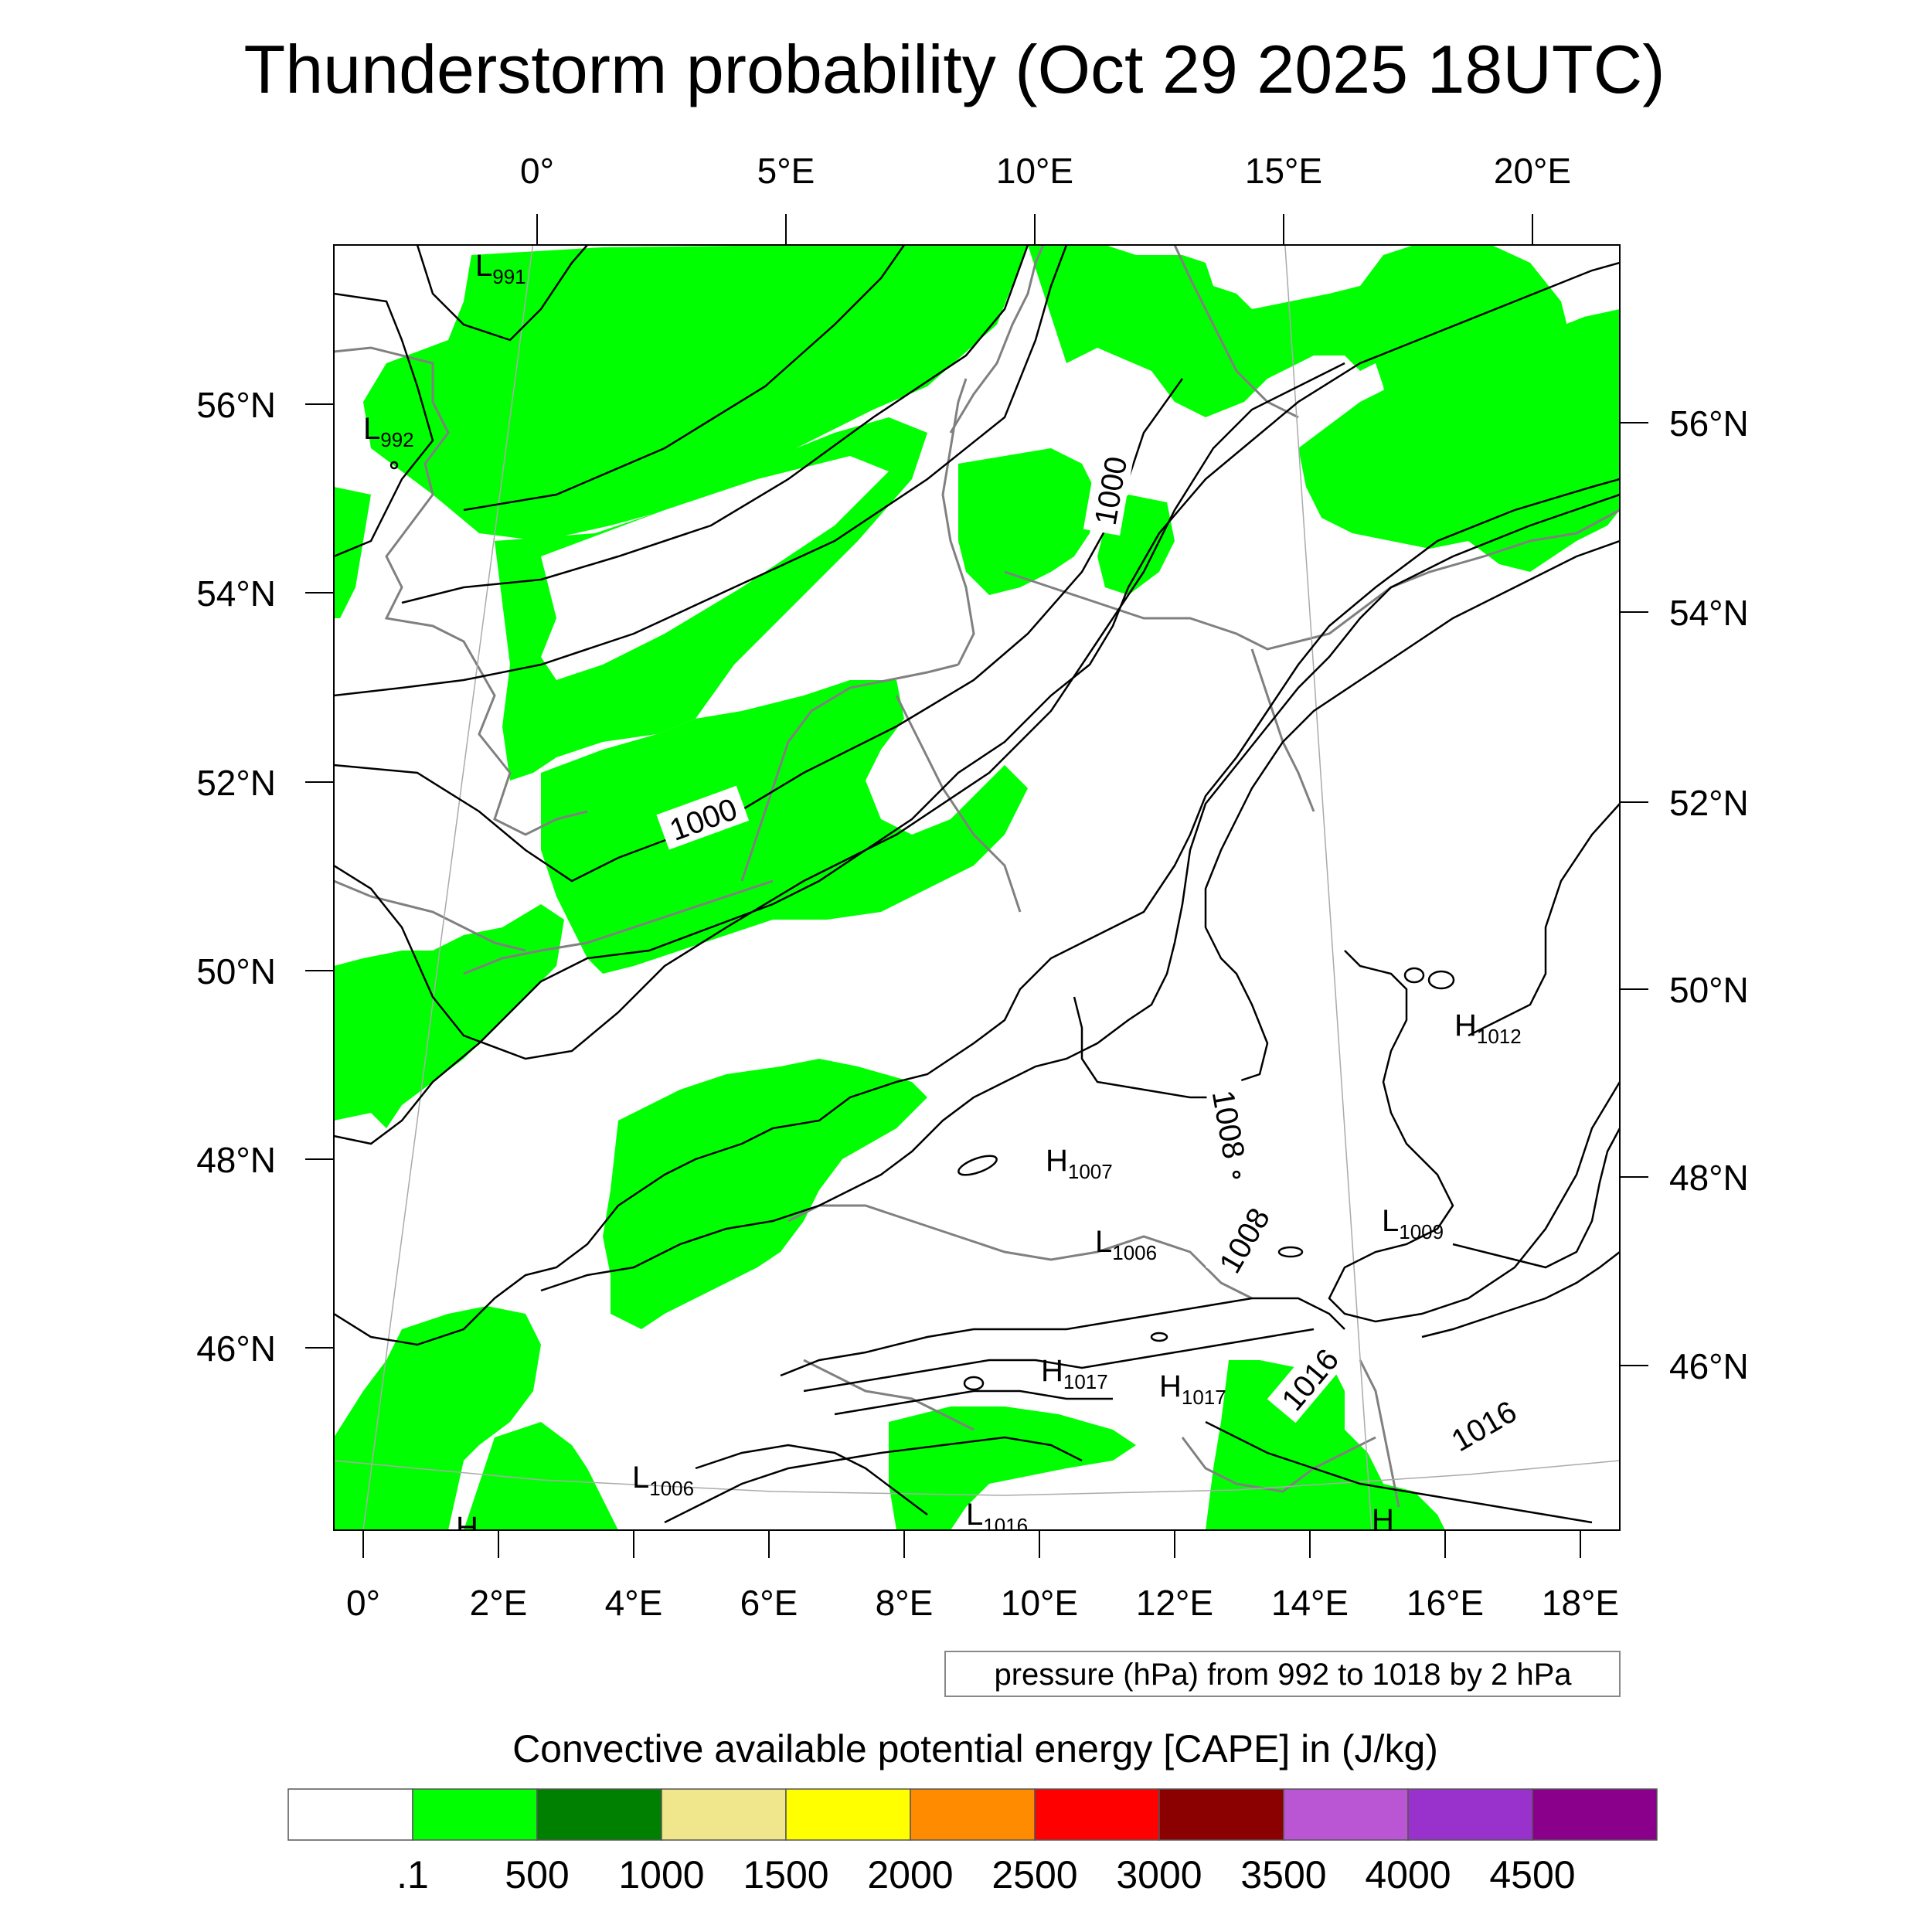 This screenshot has width=1932, height=1932. What do you see at coordinates (236, 783) in the screenshot?
I see `left-lat-label: 52°N` at bounding box center [236, 783].